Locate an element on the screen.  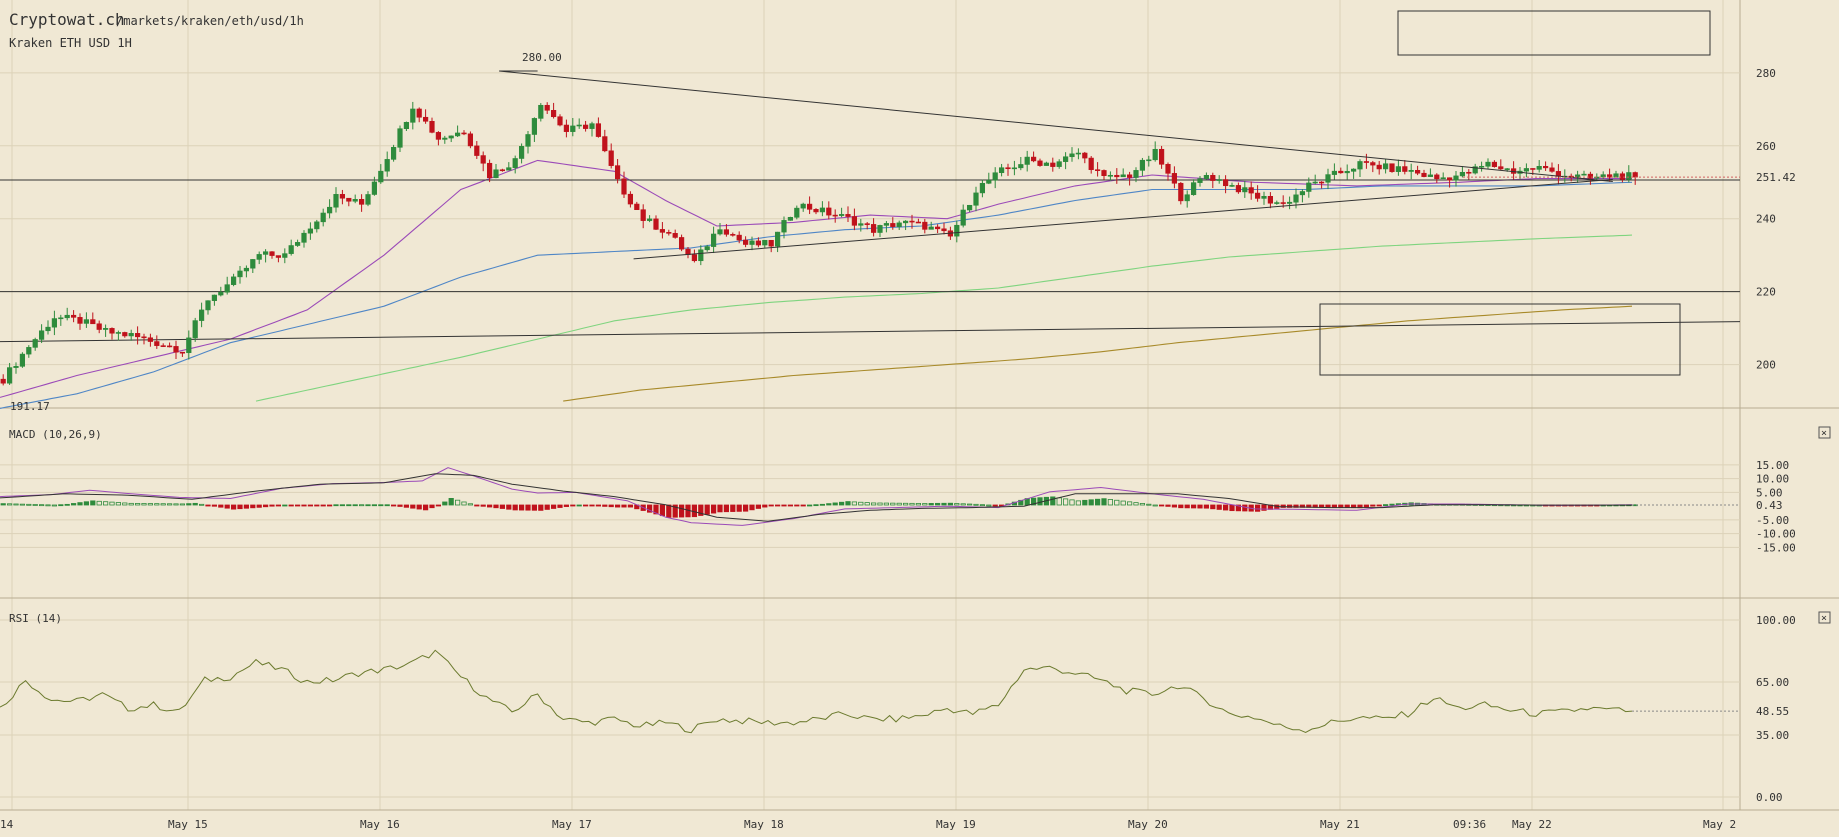
time-tick-label: May 19 is located at coordinates (956, 824).